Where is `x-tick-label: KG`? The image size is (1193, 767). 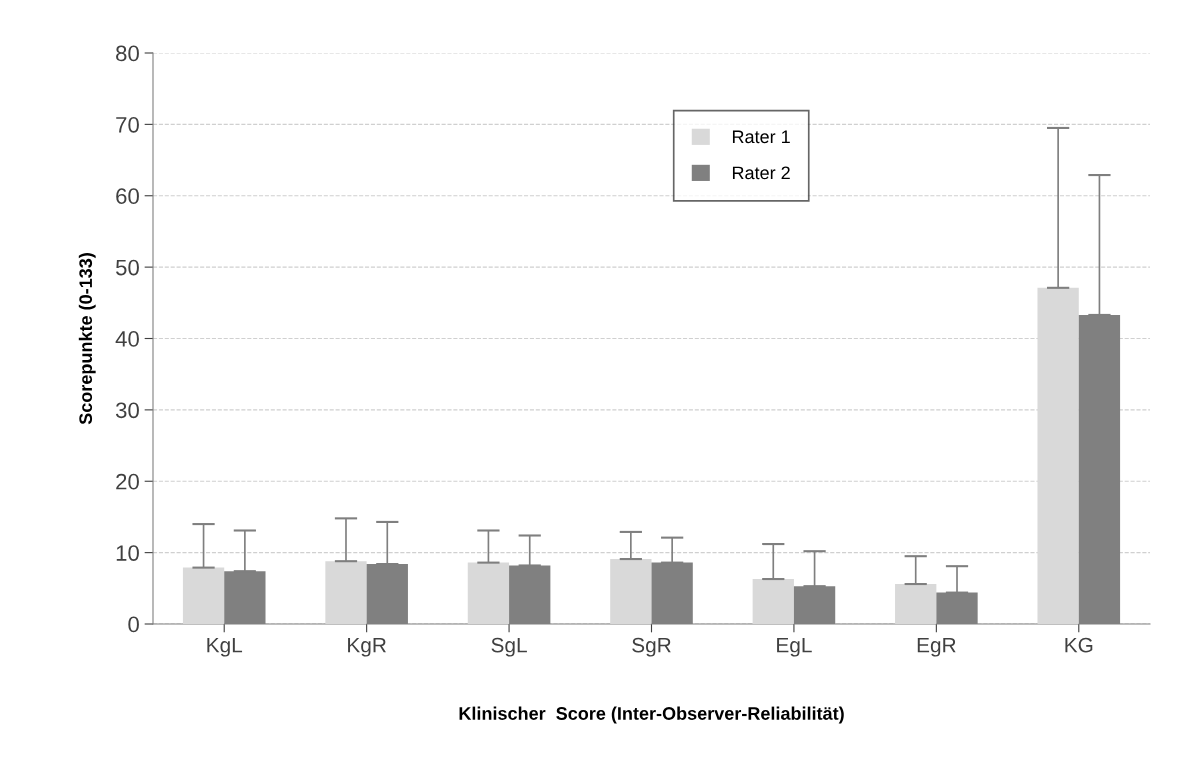
x-tick-label: KG is located at coordinates (1079, 645).